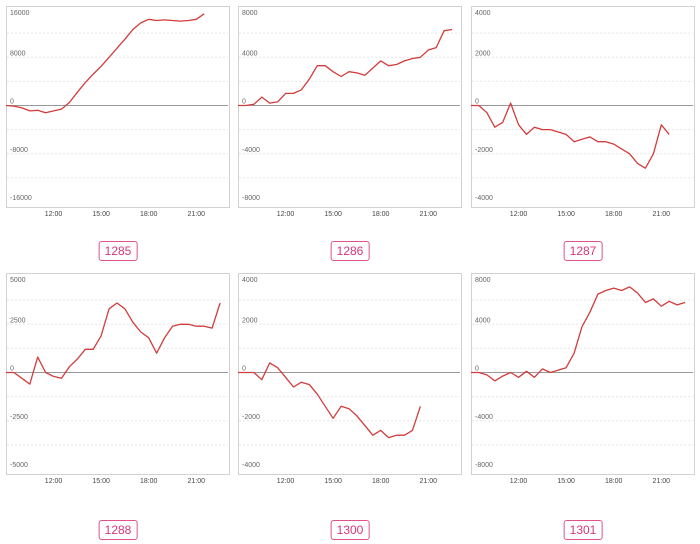 The height and width of the screenshot is (544, 700). I want to click on line-chart: 5000 2500 0 -2500 -5000 12:00 15:00 18:00 21:00, so click(117, 381).